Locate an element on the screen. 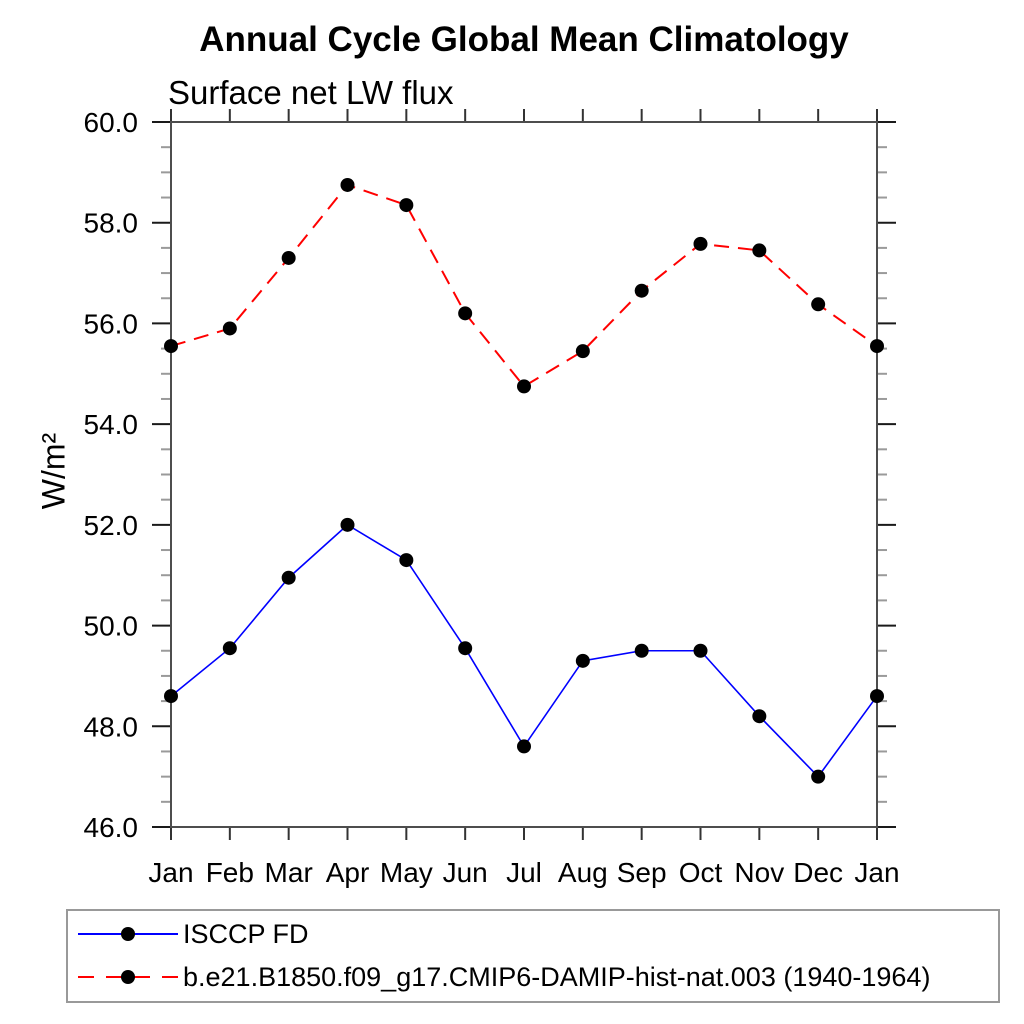 This screenshot has width=1024, height=1024. x-axis-tick-label: Aug is located at coordinates (583, 872).